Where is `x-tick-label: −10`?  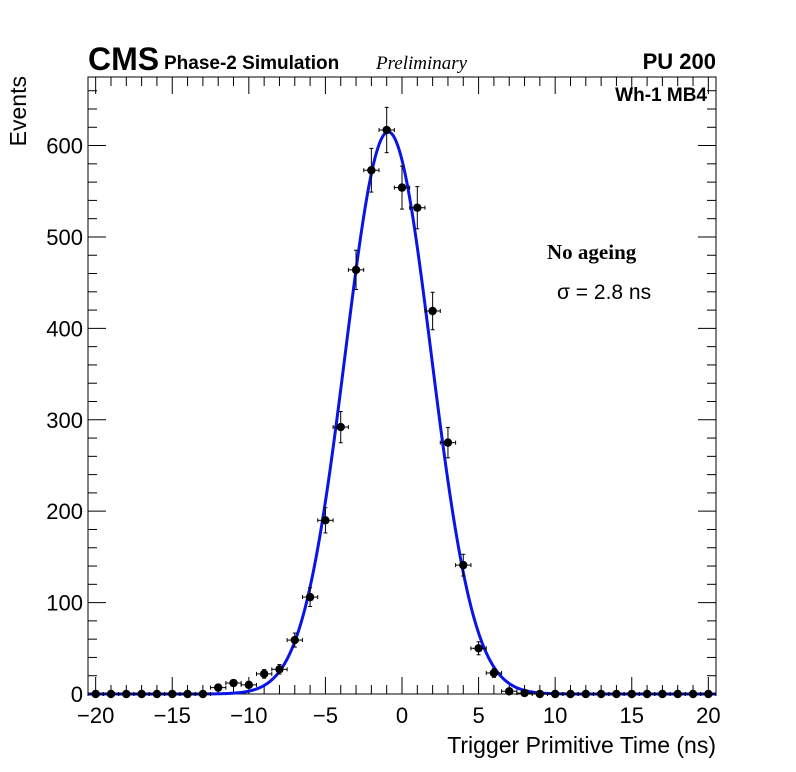 x-tick-label: −10 is located at coordinates (248, 715).